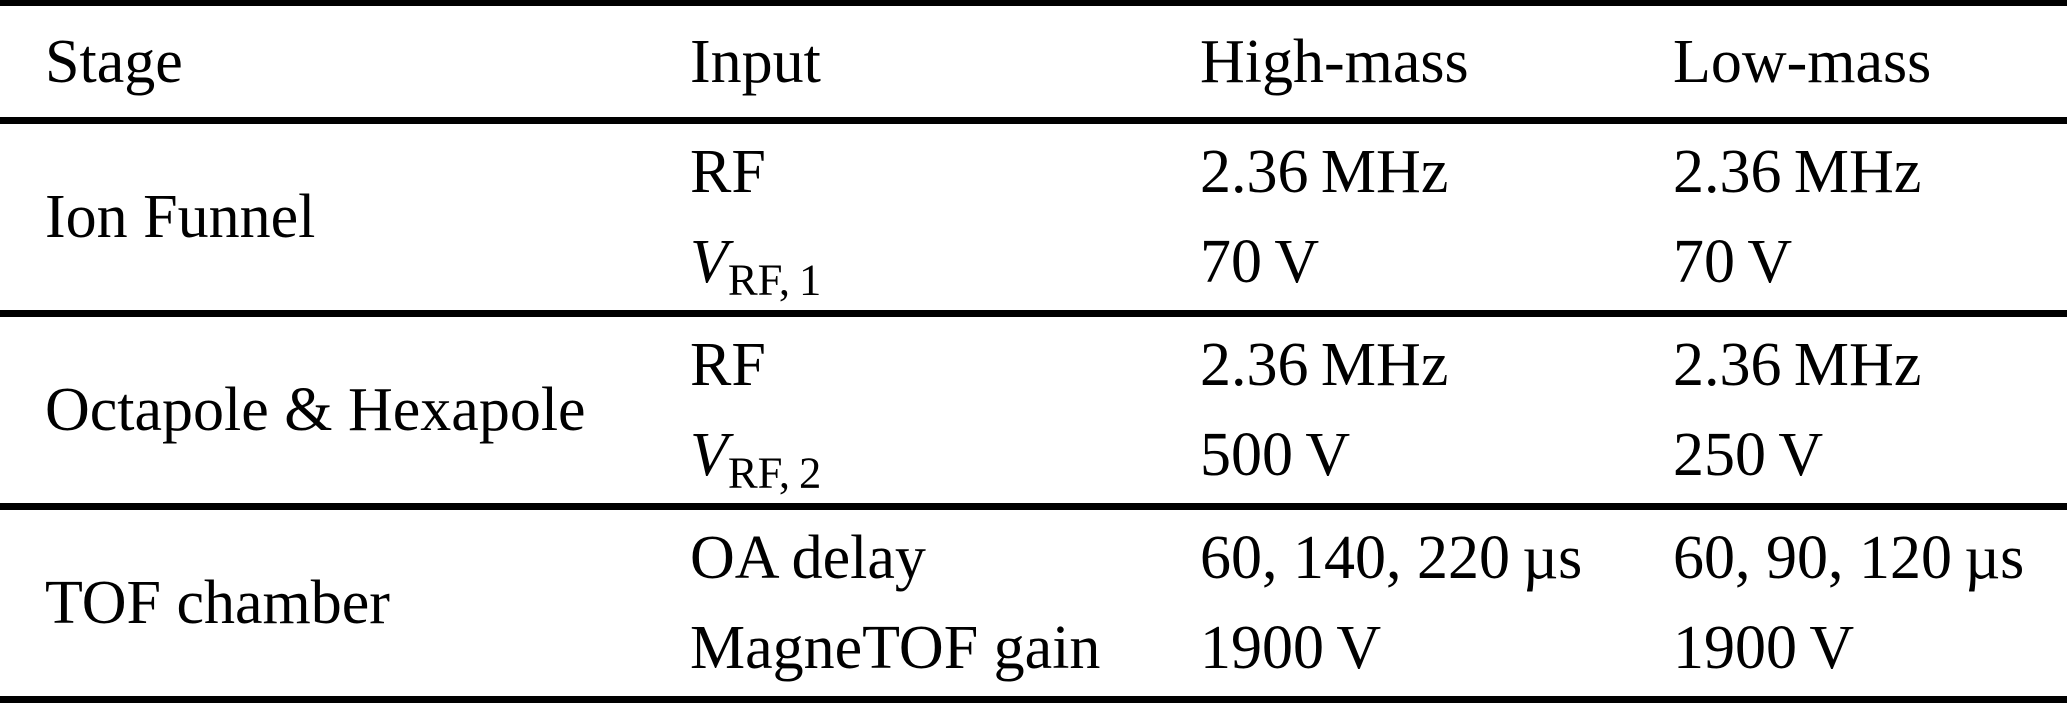 Image resolution: width=2067 pixels, height=726 pixels. What do you see at coordinates (1436, 410) in the screenshot?
I see `high-mass-cell: 2.36 MHz 500 V` at bounding box center [1436, 410].